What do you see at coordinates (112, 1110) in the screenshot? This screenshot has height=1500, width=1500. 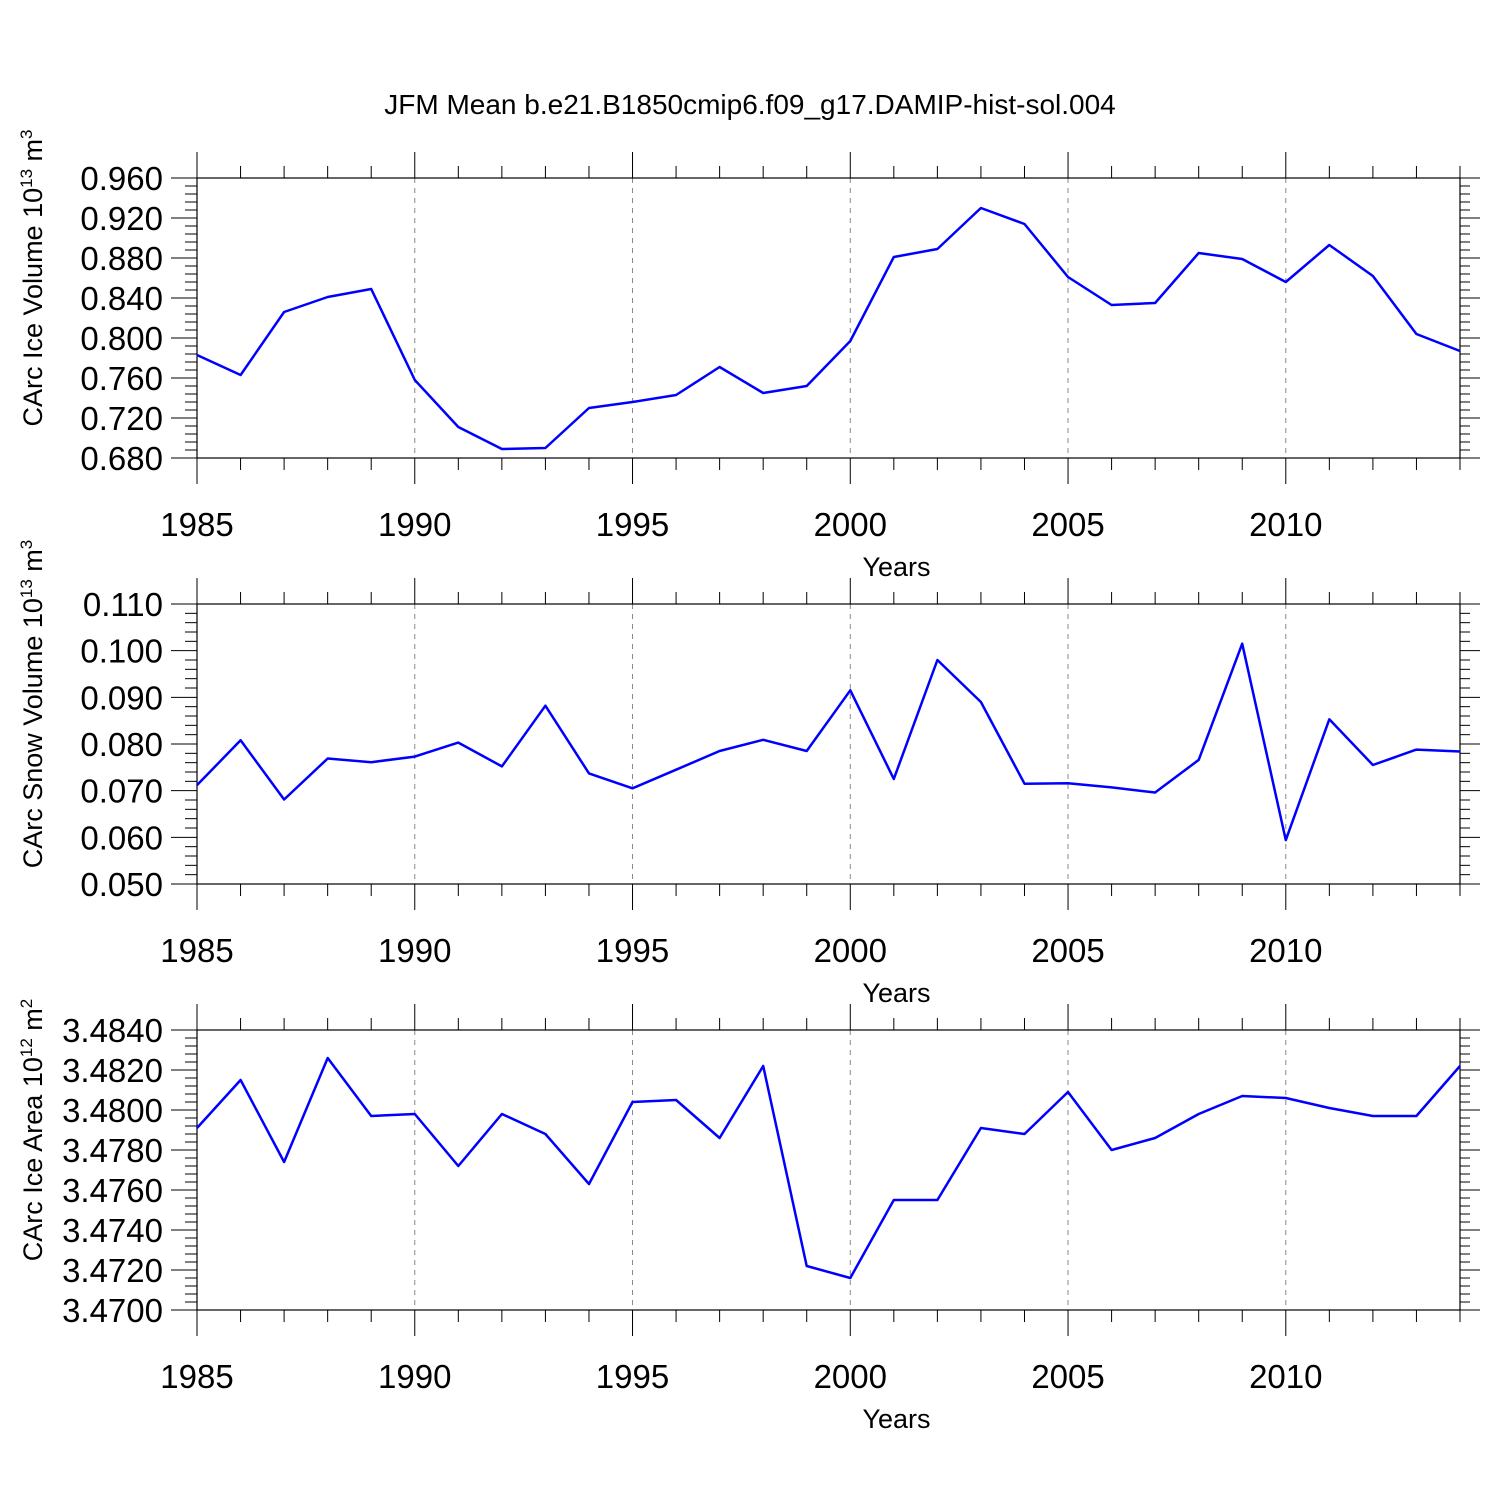 I see `y-tick-label: 3.4800` at bounding box center [112, 1110].